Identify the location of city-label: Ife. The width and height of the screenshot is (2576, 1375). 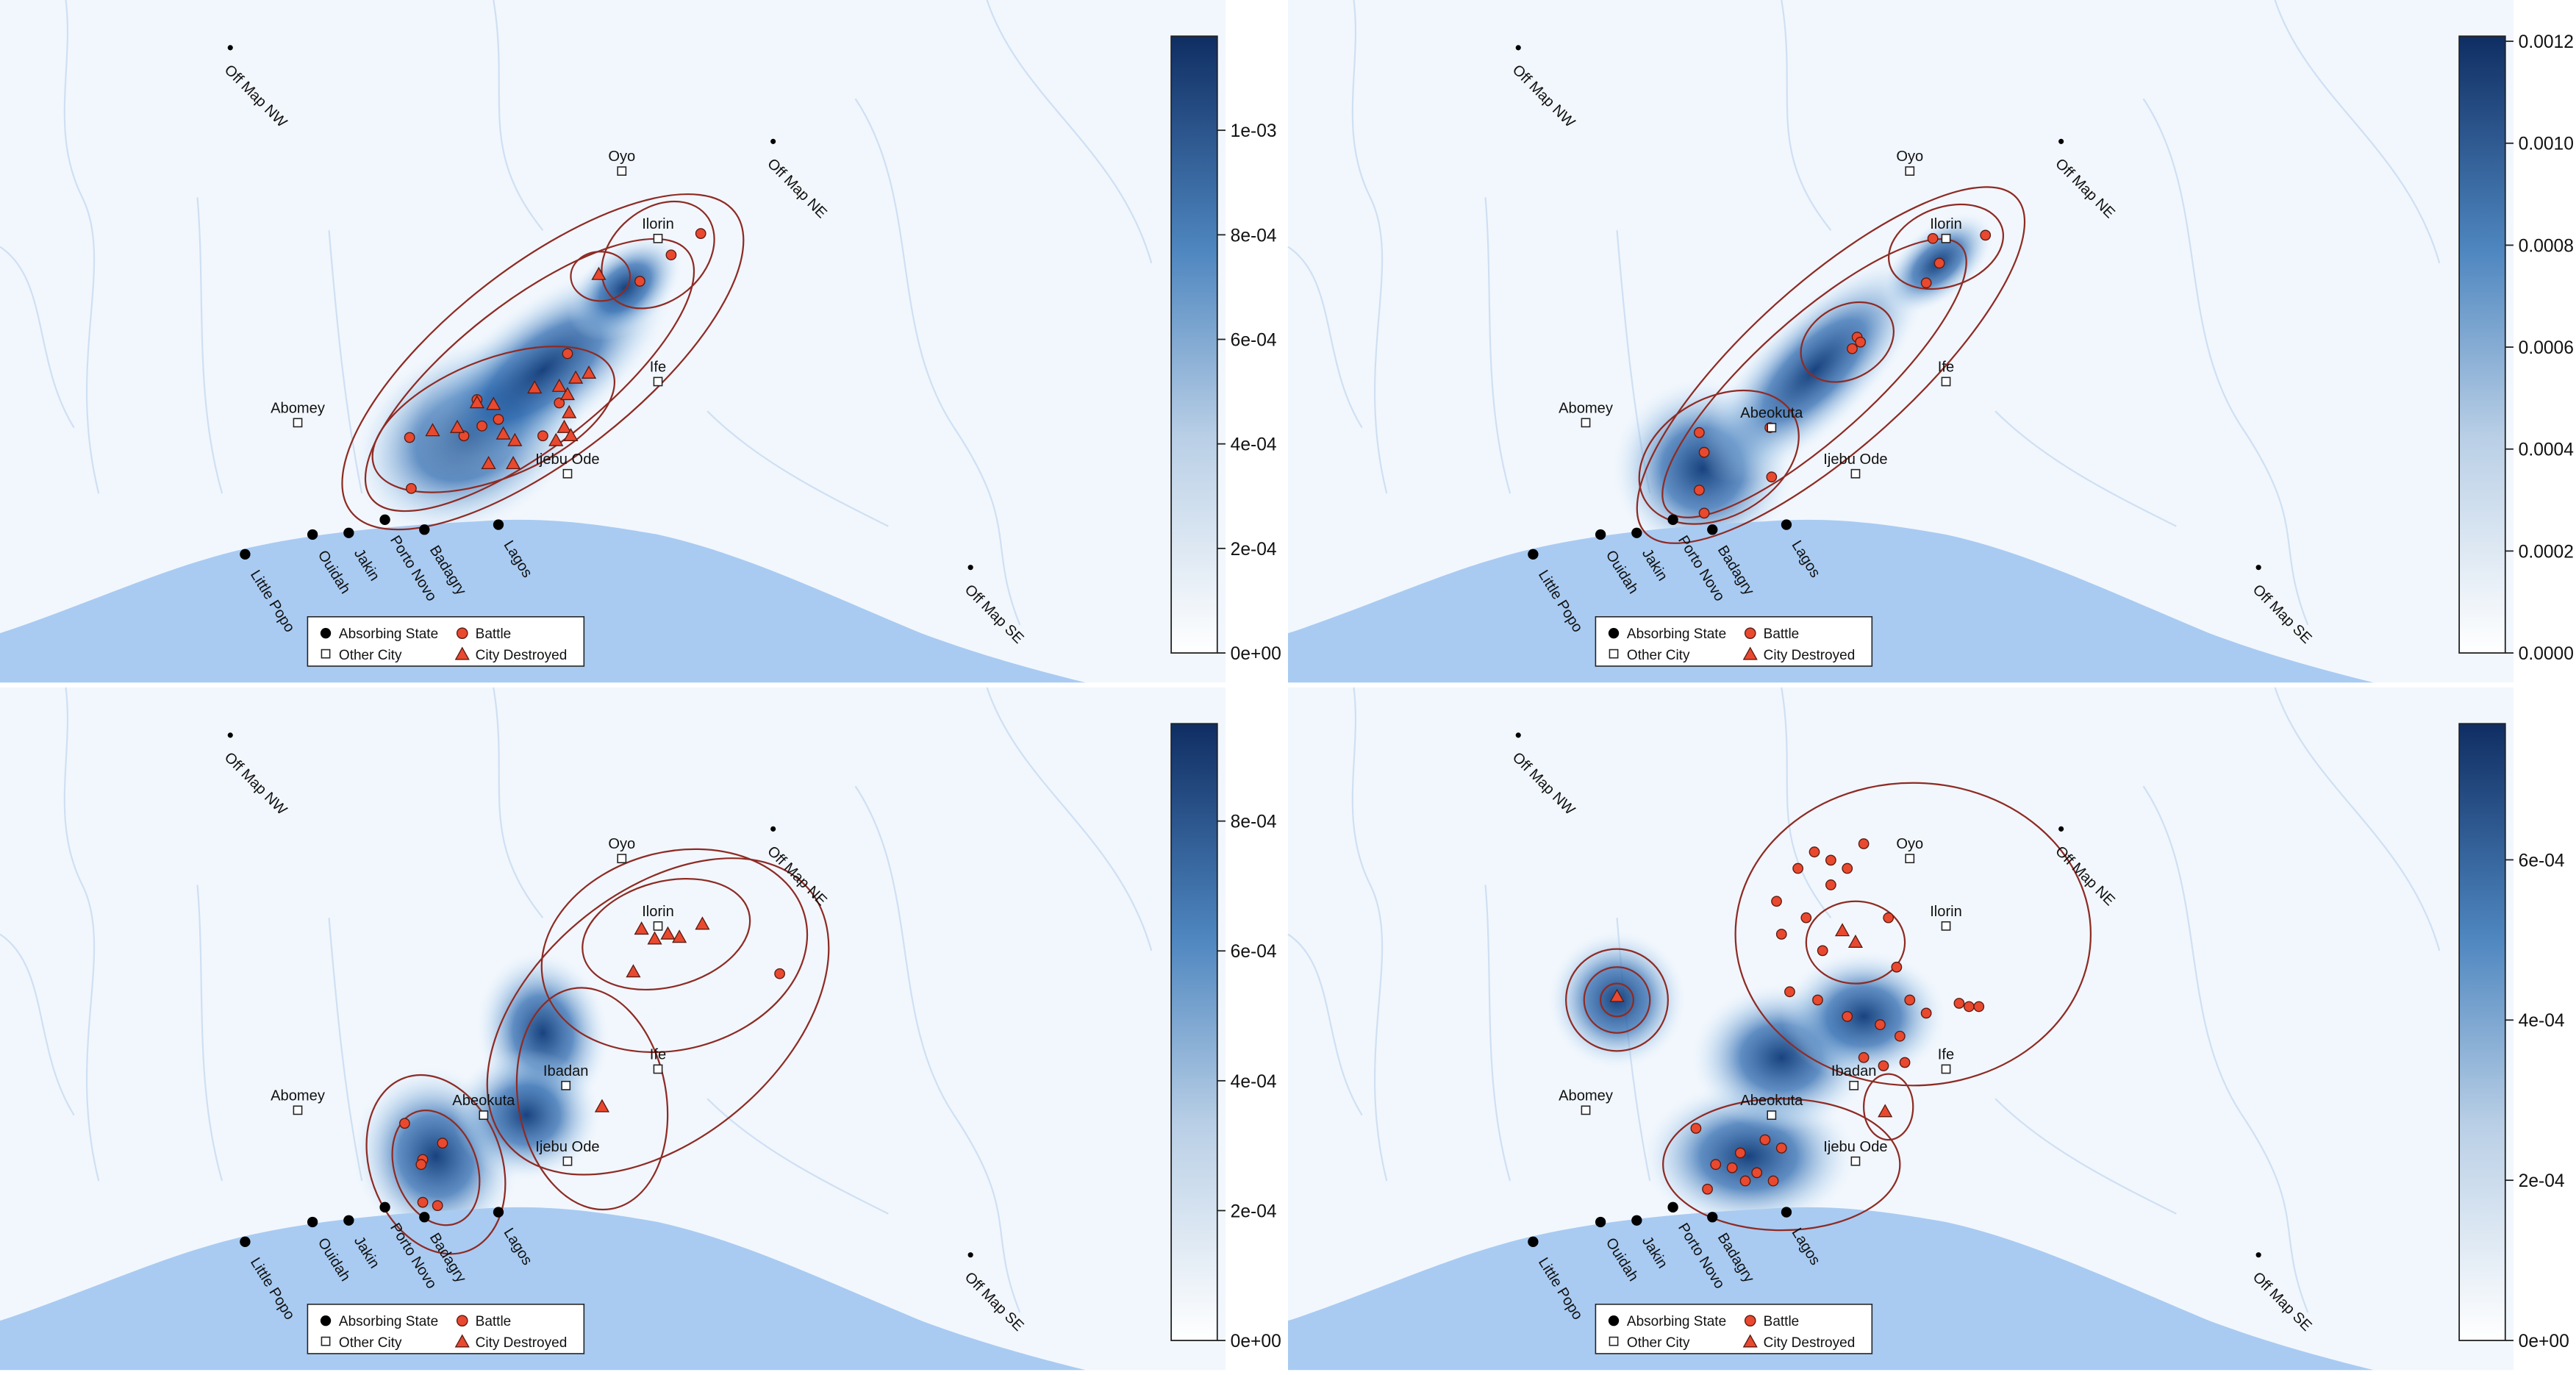
(658, 1055).